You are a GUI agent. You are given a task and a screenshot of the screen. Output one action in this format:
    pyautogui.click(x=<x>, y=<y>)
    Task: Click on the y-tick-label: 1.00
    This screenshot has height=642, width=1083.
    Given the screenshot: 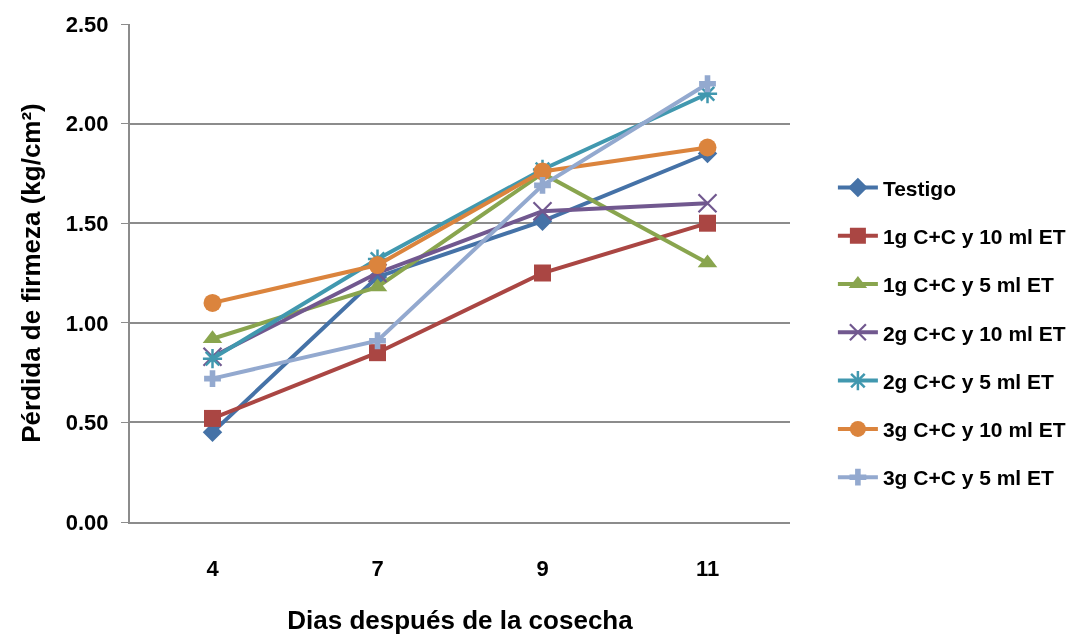 What is the action you would take?
    pyautogui.click(x=87, y=323)
    